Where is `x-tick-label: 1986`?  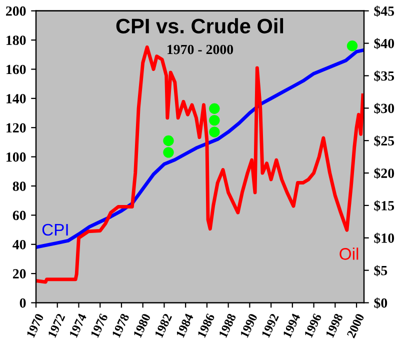 x-tick-label: 1986 is located at coordinates (206, 325).